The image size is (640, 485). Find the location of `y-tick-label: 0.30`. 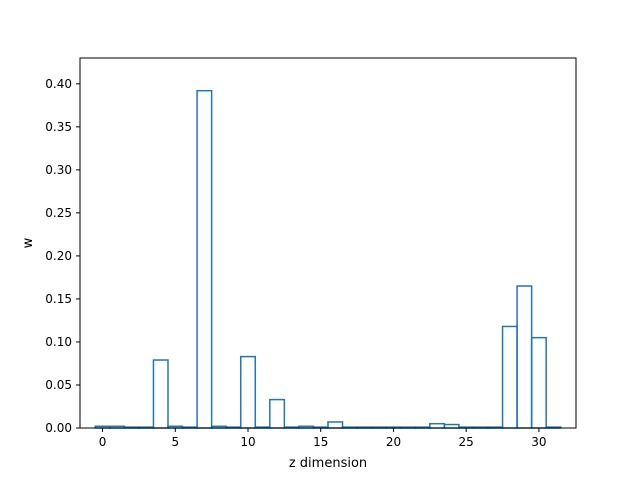

y-tick-label: 0.30 is located at coordinates (58, 170).